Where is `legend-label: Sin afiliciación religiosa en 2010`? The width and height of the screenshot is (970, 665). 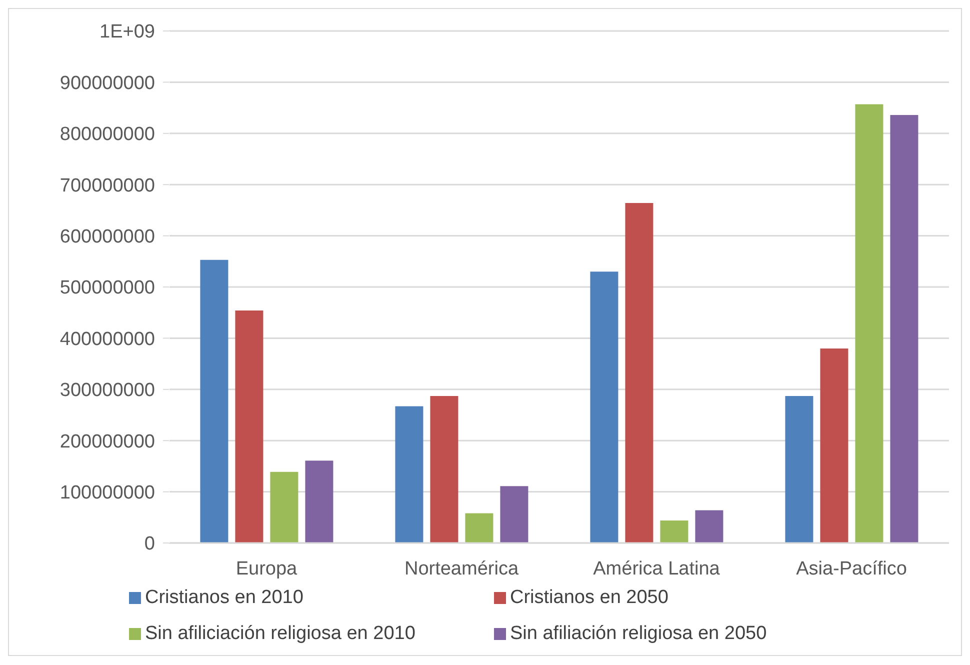 legend-label: Sin afiliciación religiosa en 2010 is located at coordinates (280, 634).